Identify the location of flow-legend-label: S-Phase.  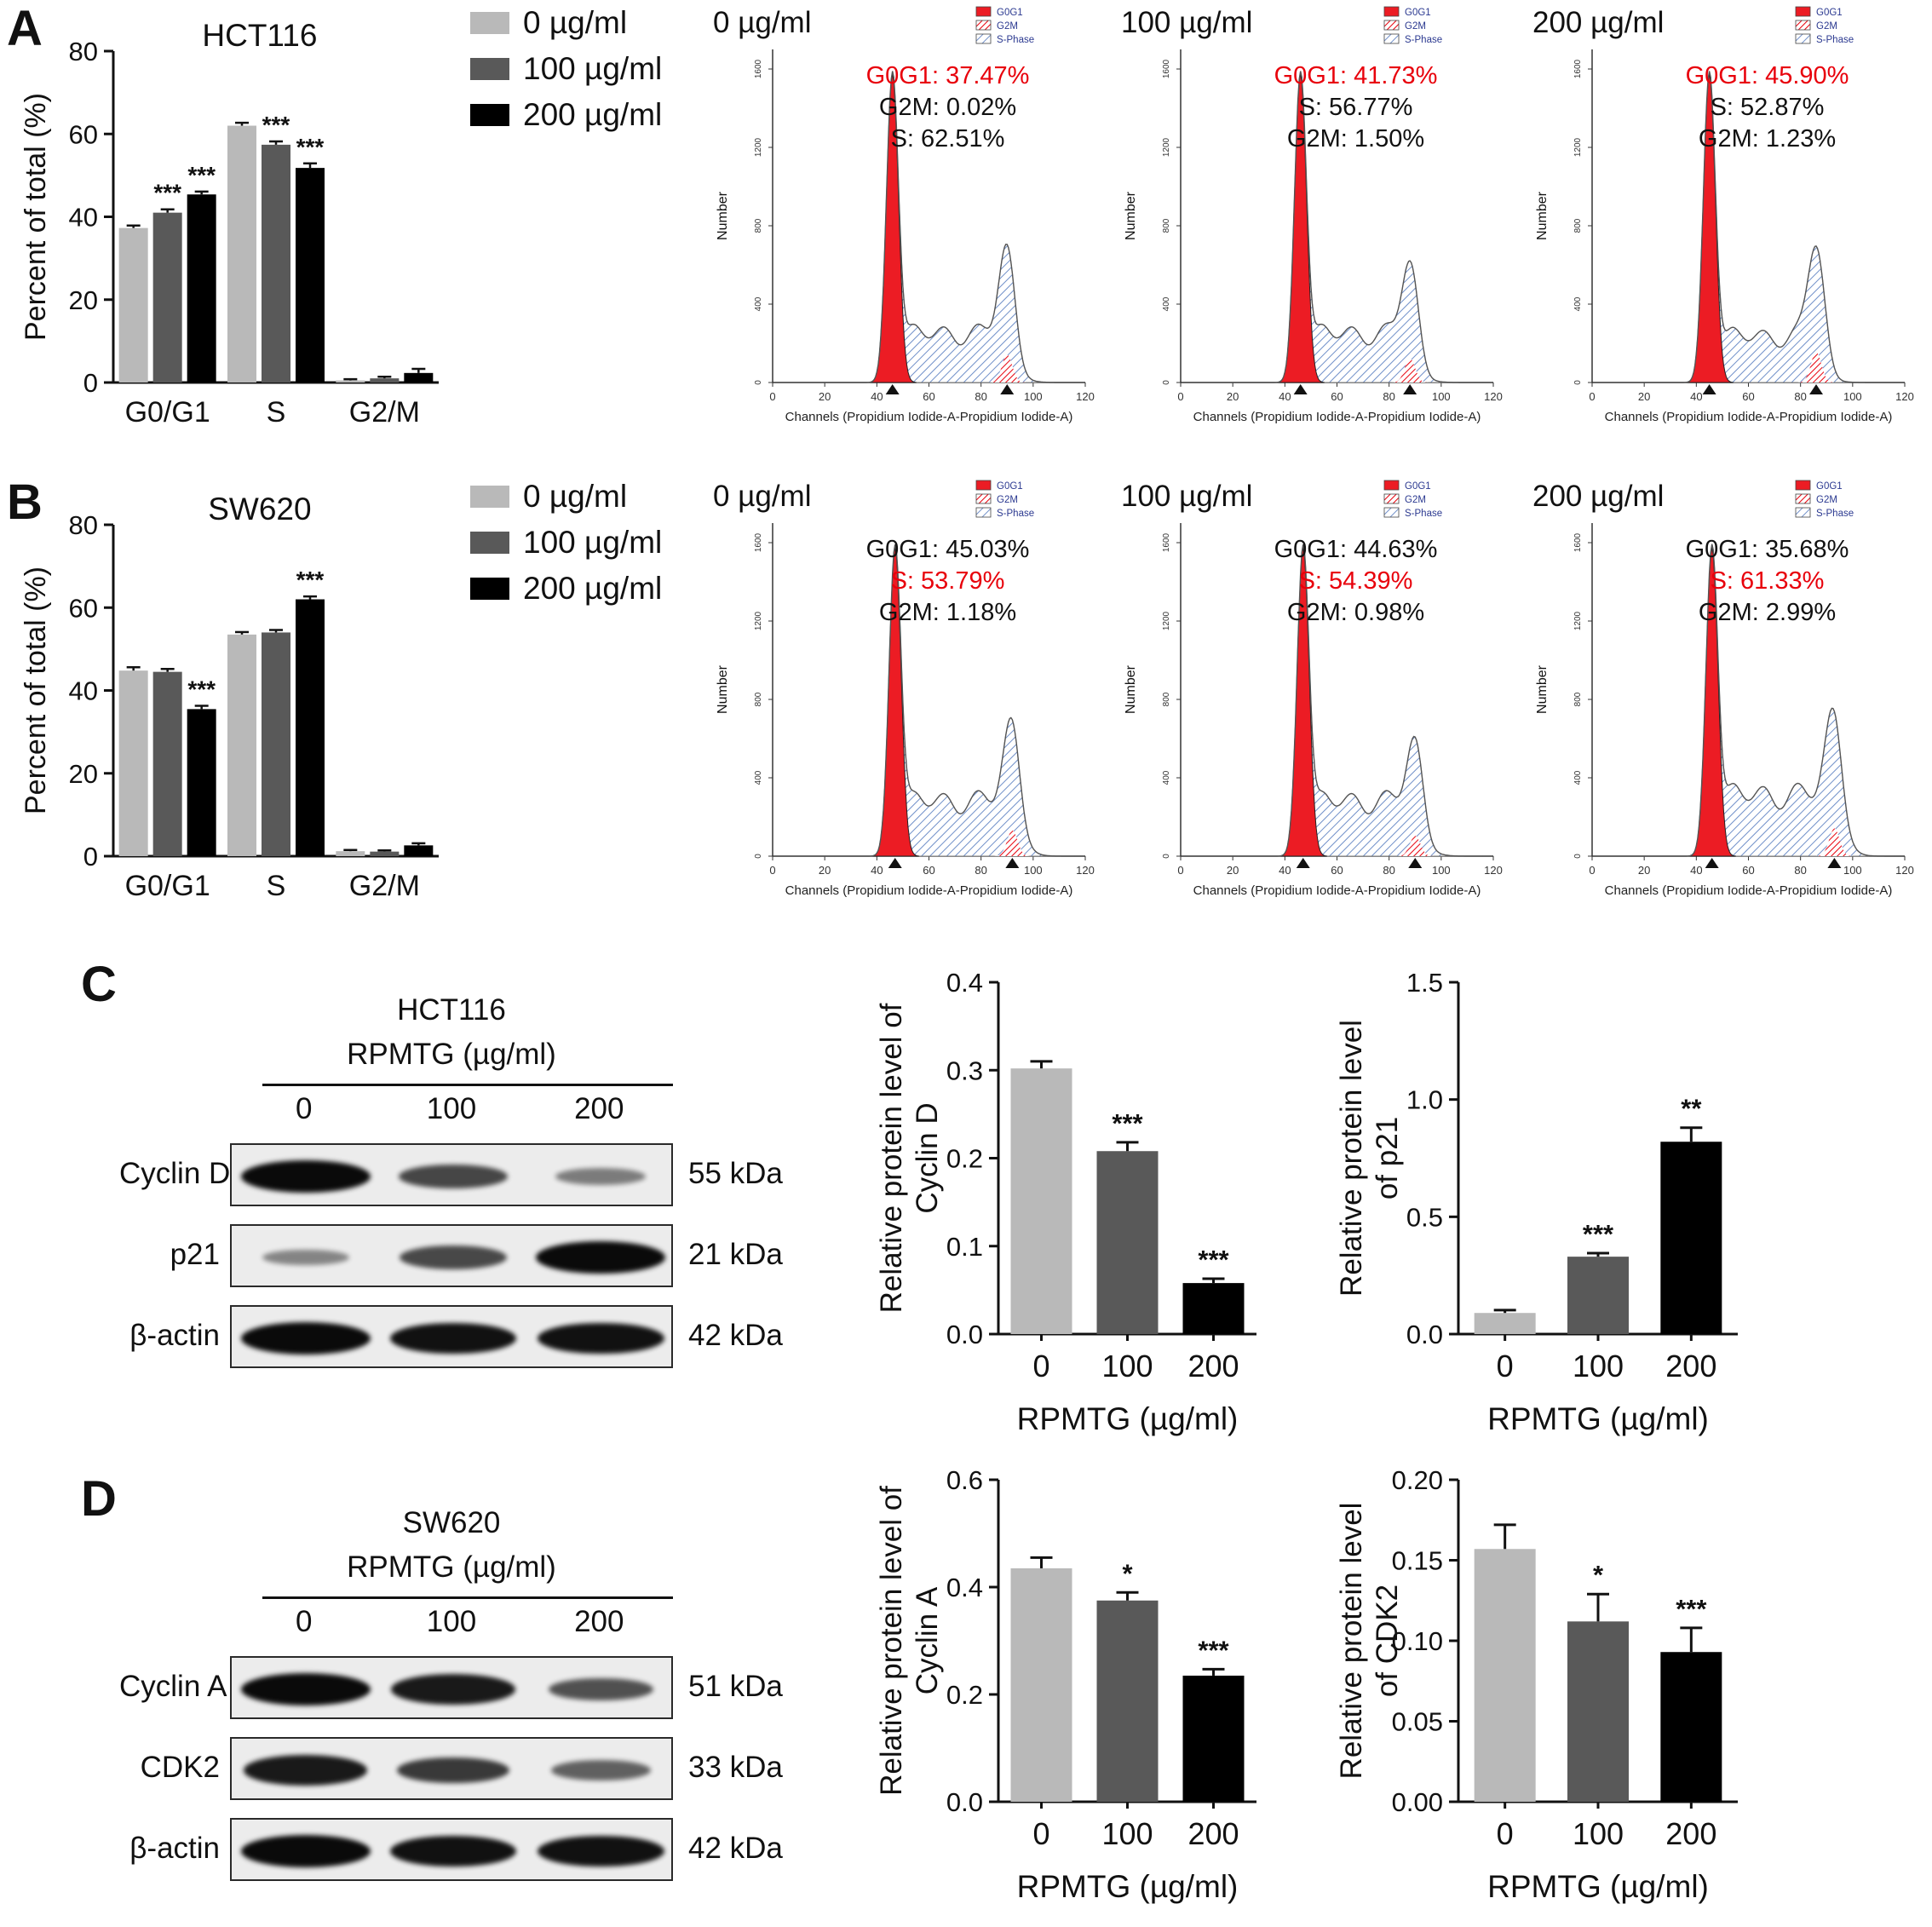
(1016, 40).